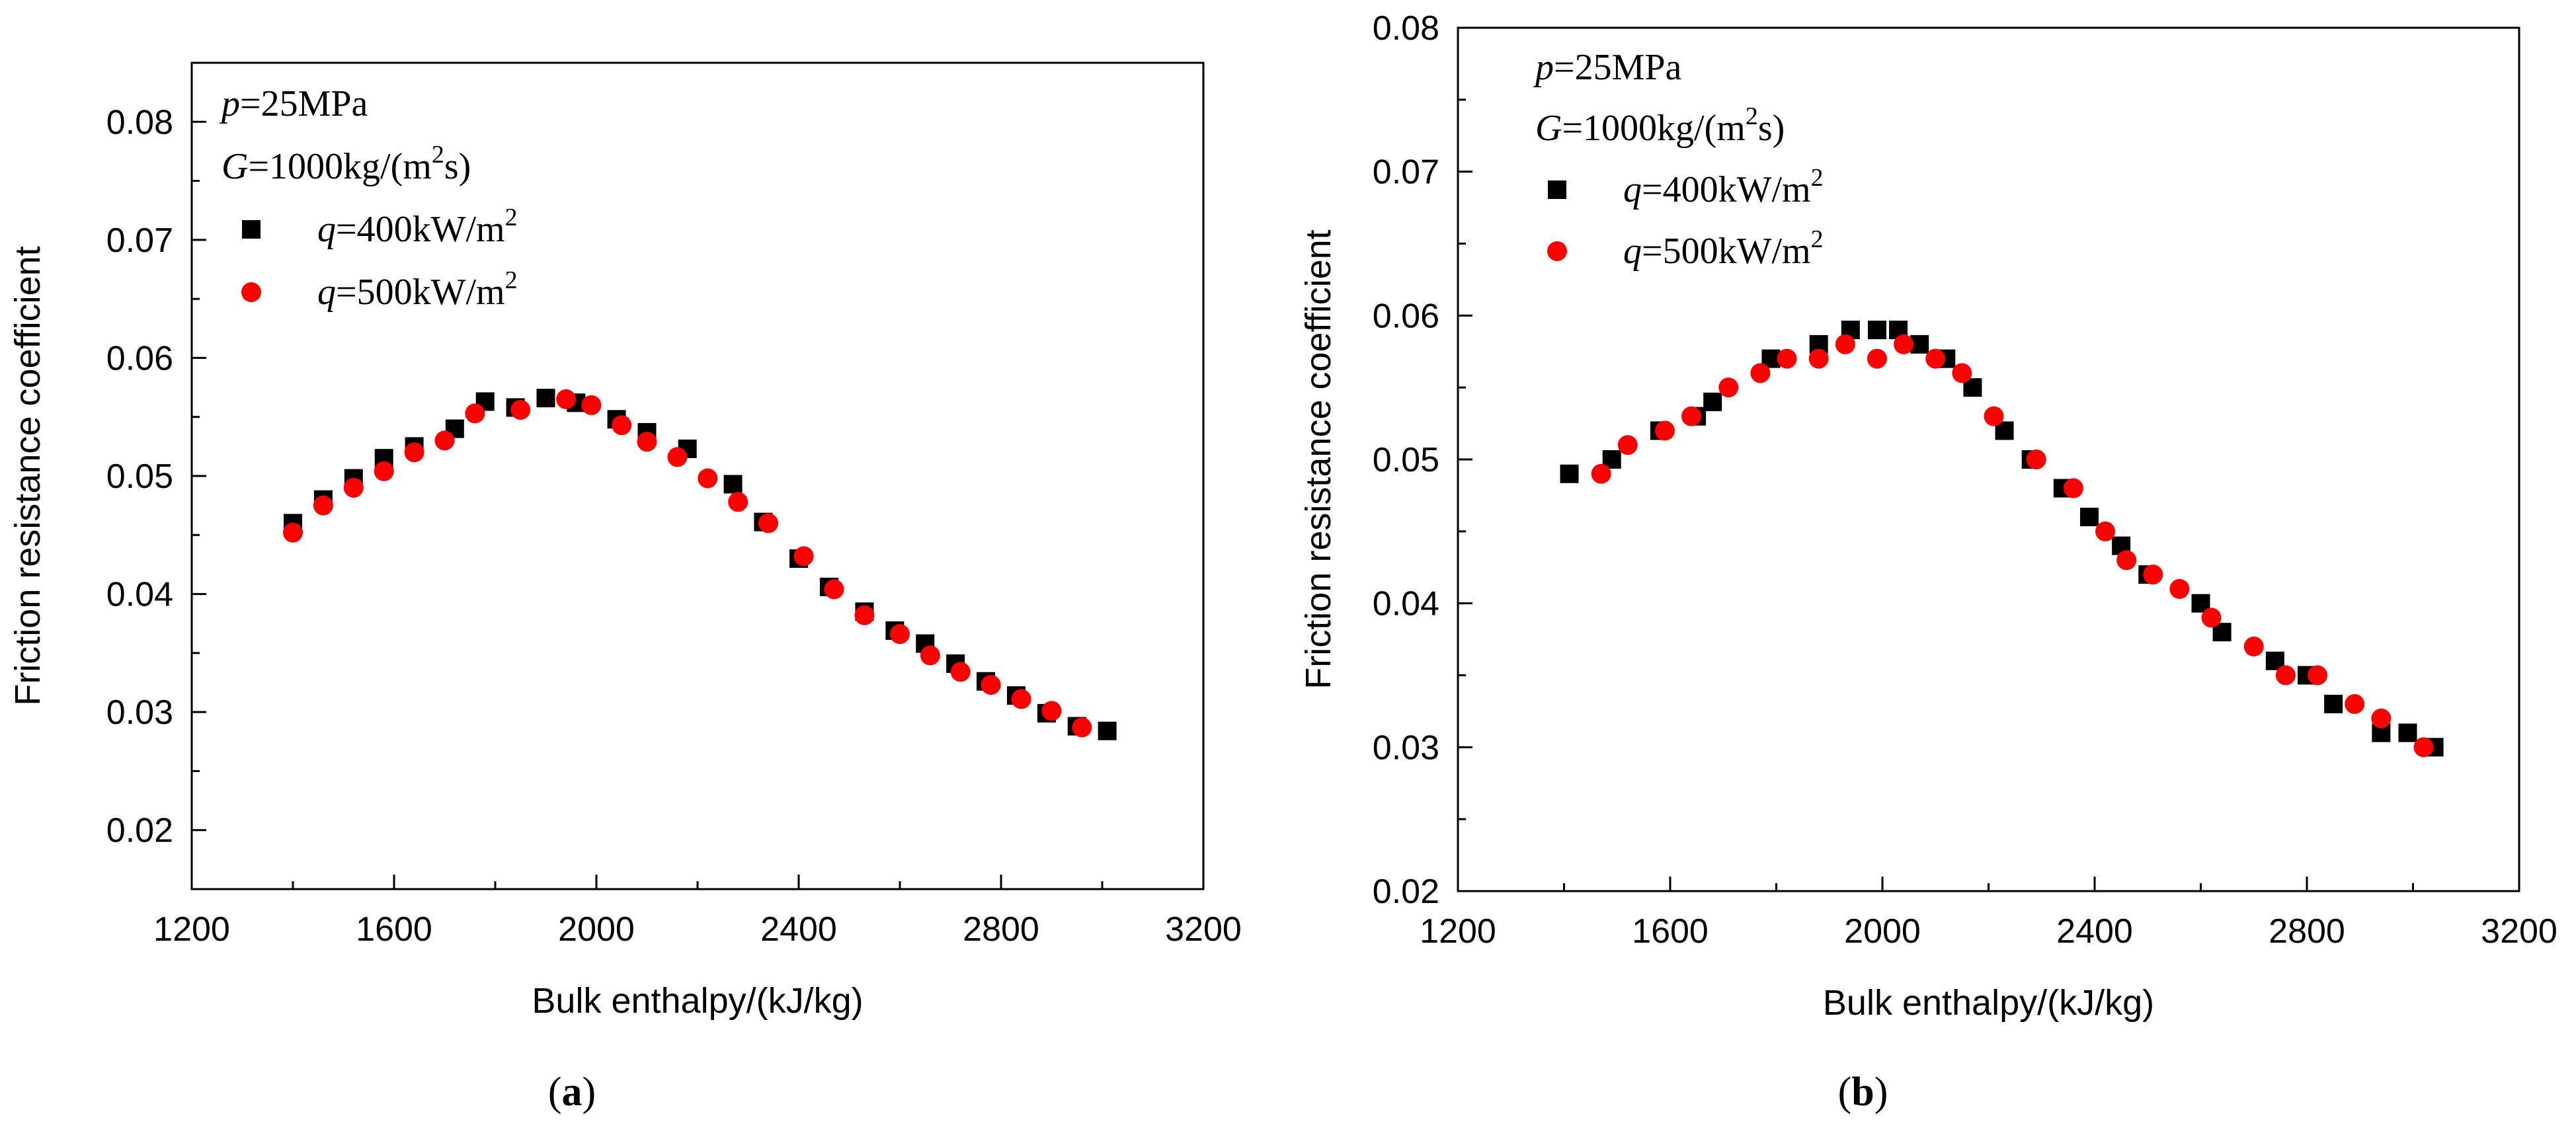 The height and width of the screenshot is (1139, 2576). Describe the element at coordinates (2519, 931) in the screenshot. I see `x-tick-label: 3200` at that location.